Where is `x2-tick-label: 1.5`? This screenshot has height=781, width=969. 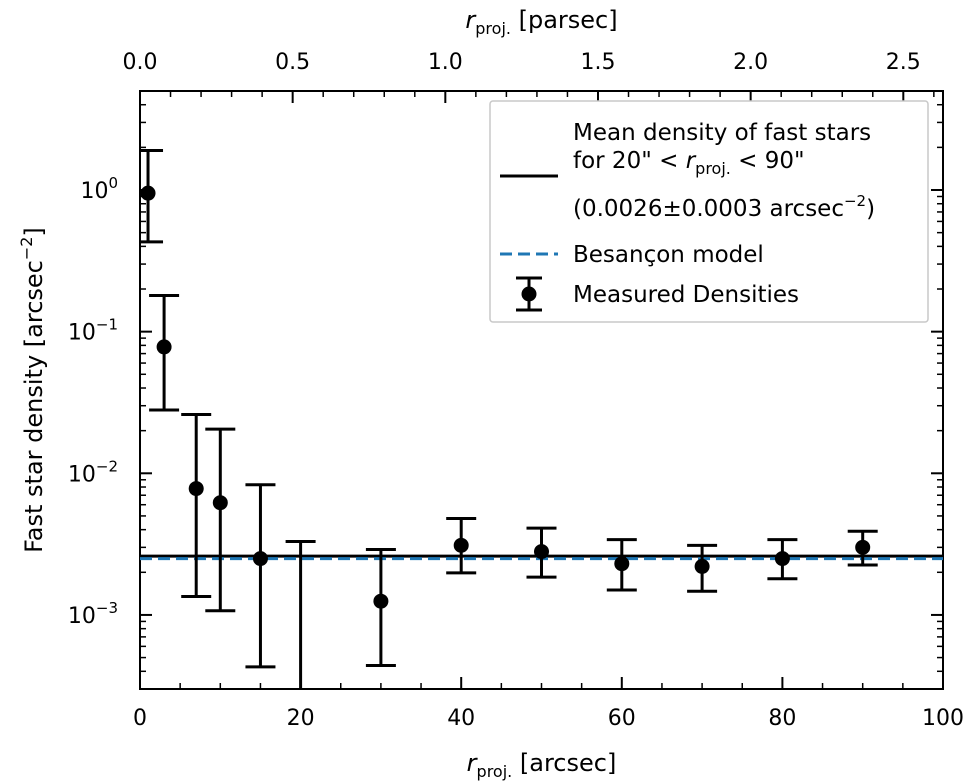
x2-tick-label: 1.5 is located at coordinates (597, 62).